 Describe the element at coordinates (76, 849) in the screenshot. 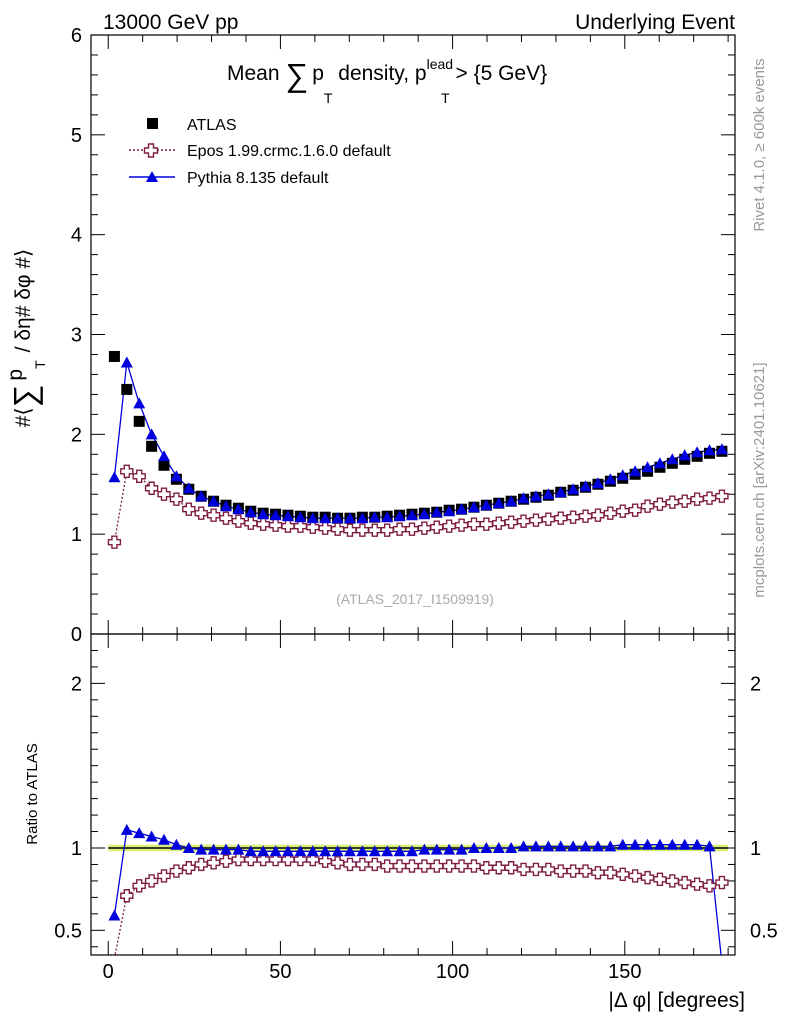

I see `ratio-ytick-label: 1` at that location.